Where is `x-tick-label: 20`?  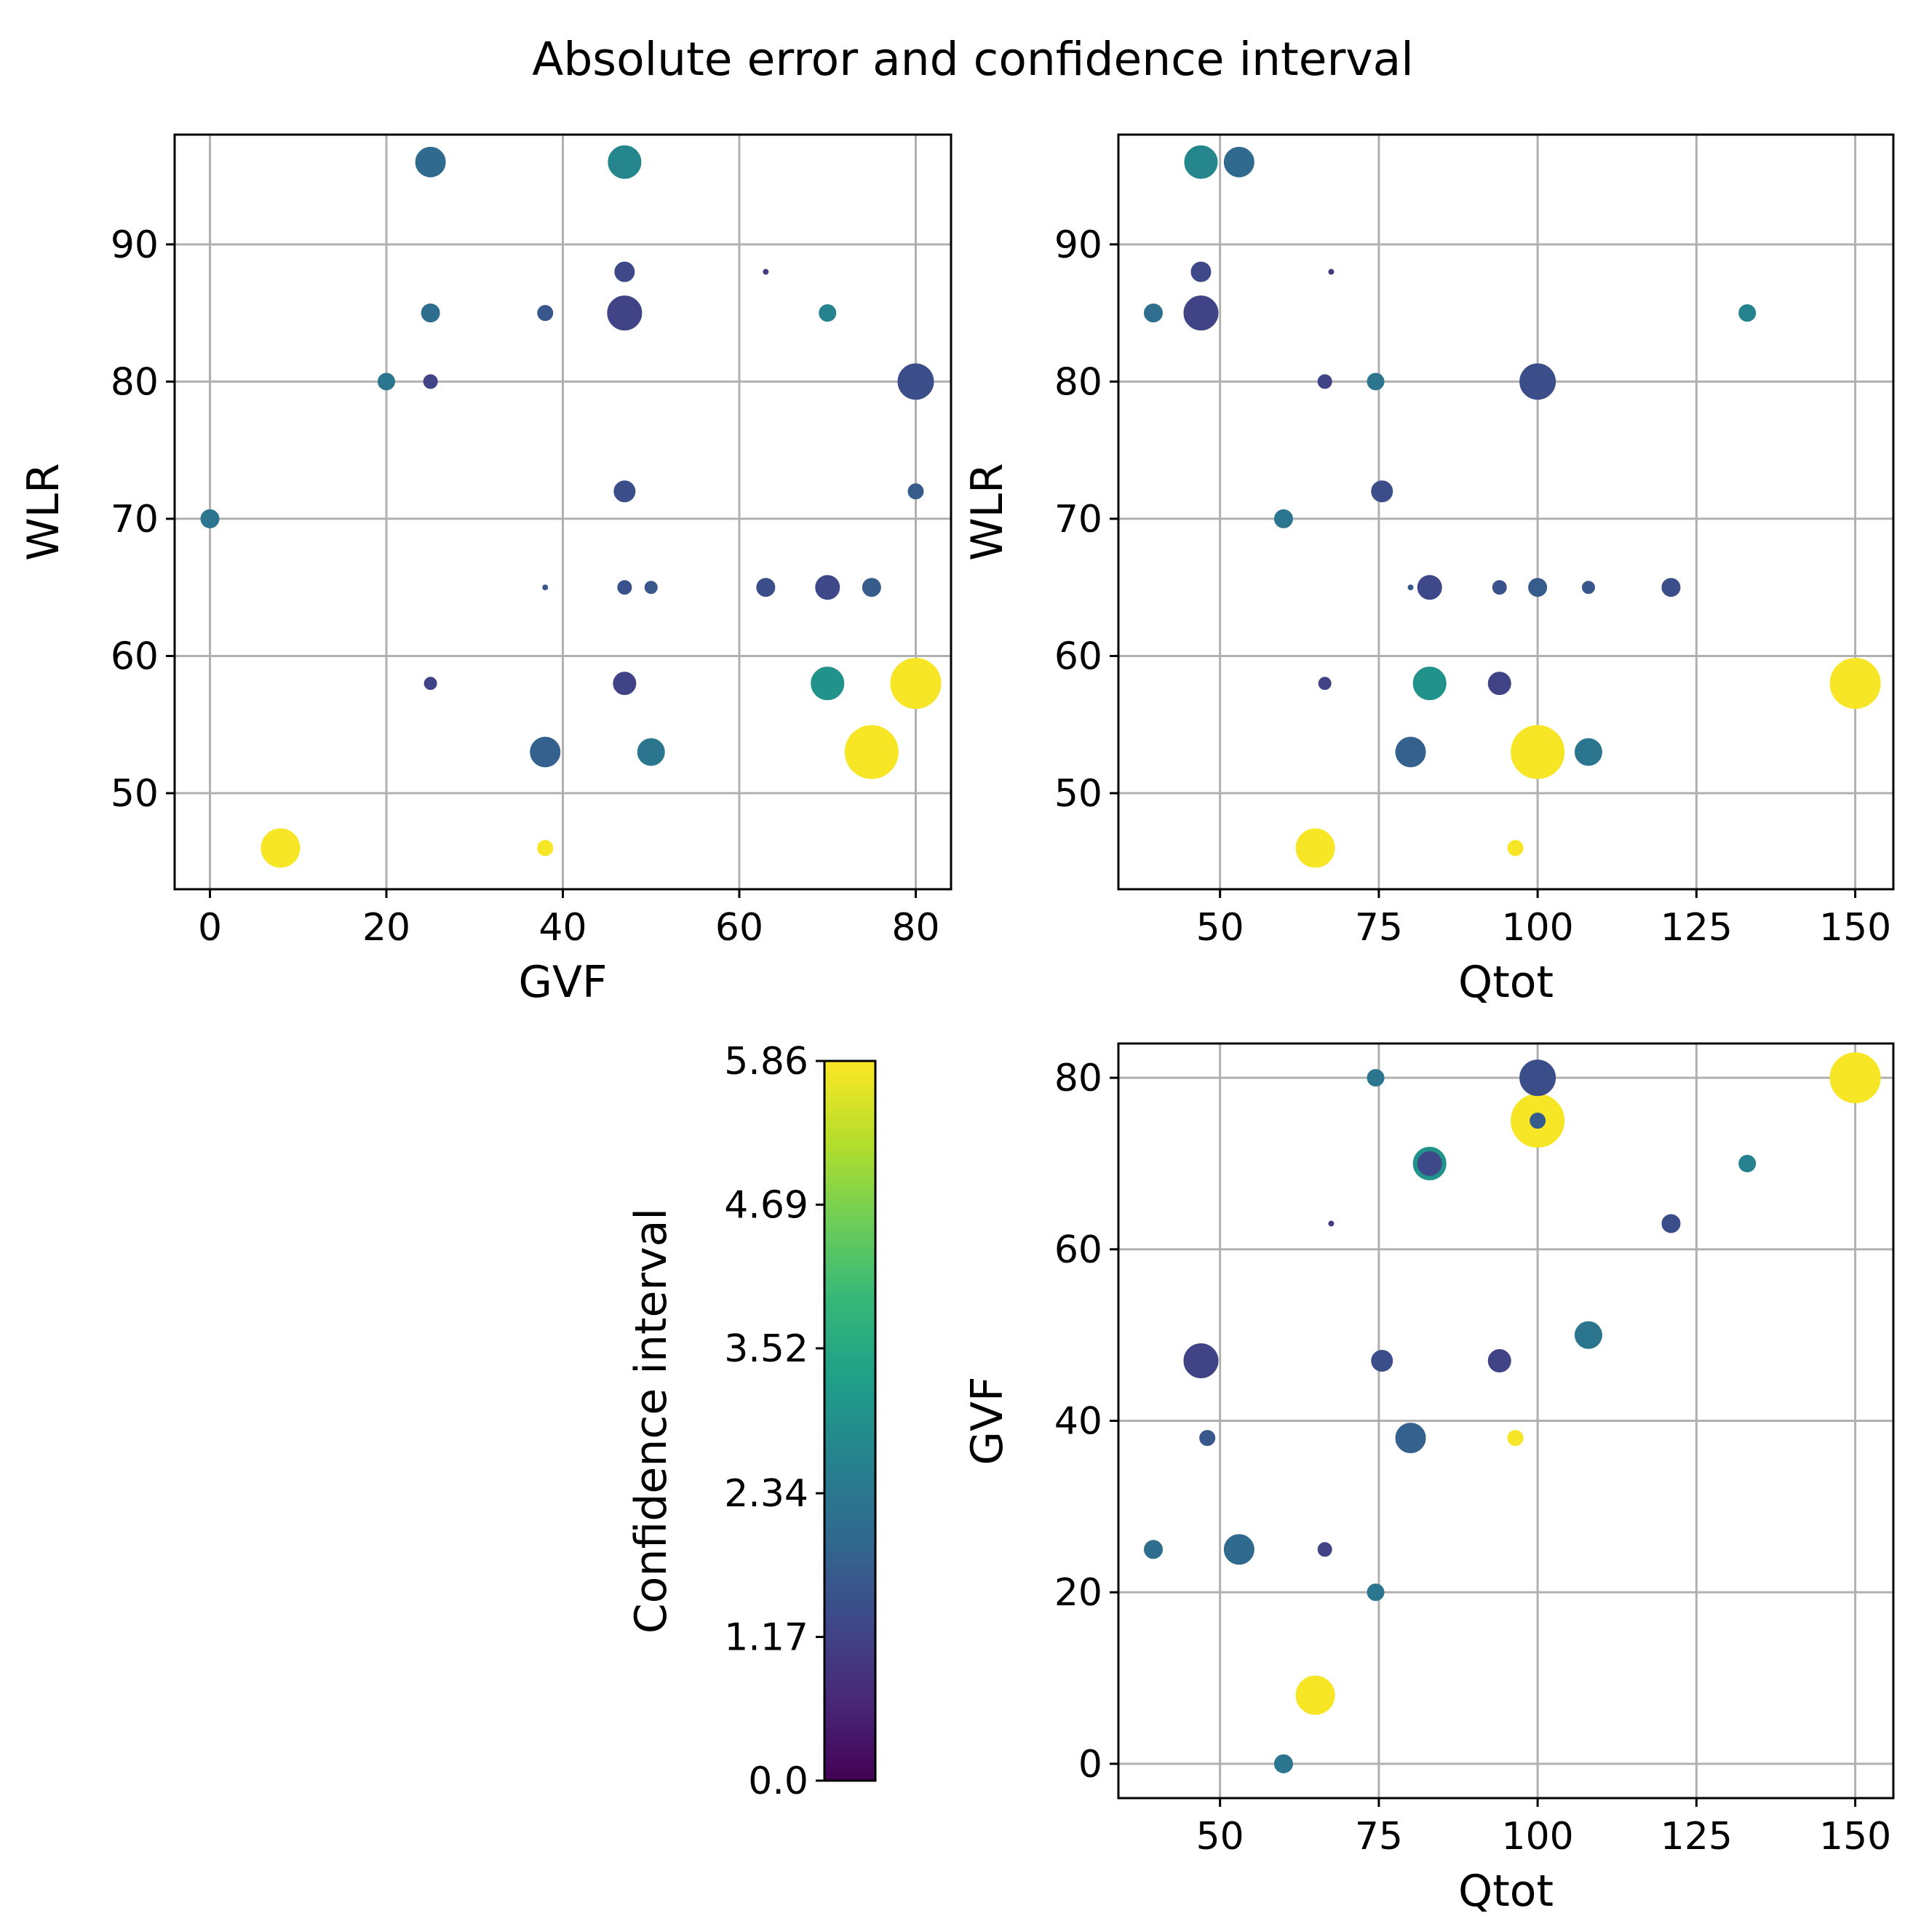
x-tick-label: 20 is located at coordinates (386, 928).